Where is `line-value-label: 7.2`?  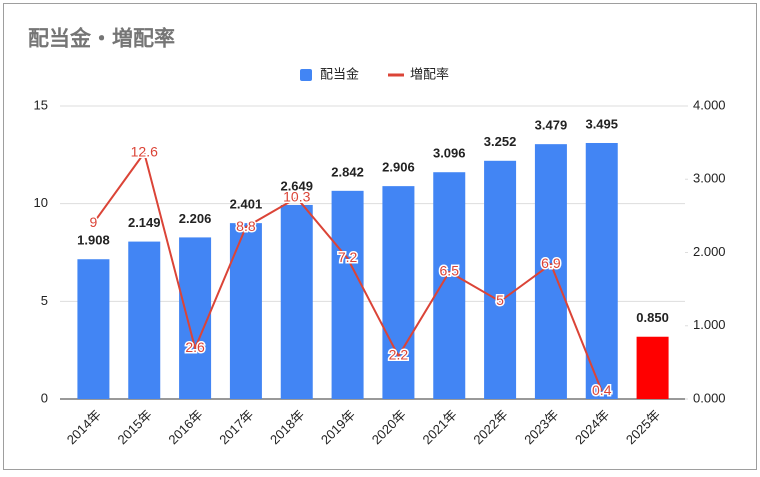
line-value-label: 7.2 is located at coordinates (348, 257).